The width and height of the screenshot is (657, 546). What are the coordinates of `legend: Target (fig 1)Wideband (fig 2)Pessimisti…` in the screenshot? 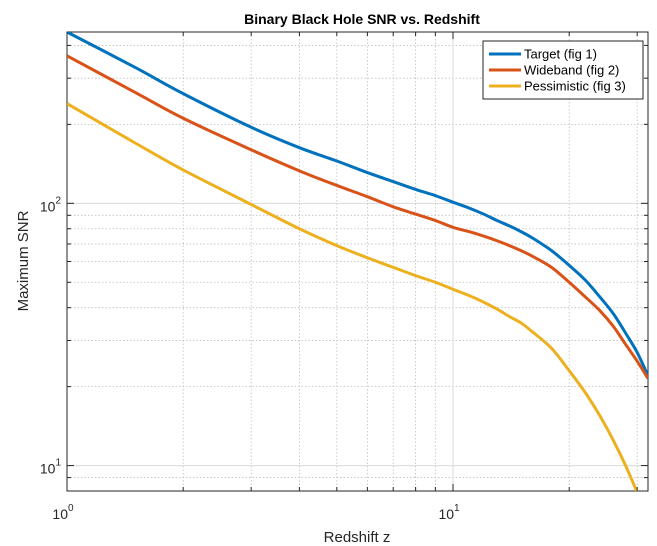 It's located at (563, 70).